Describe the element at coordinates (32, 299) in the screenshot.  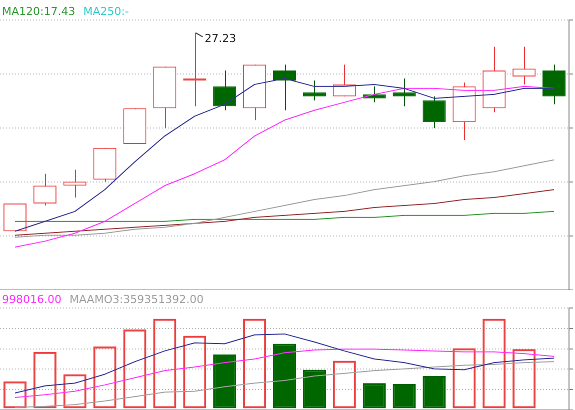
I see `text: 998016.00` at that location.